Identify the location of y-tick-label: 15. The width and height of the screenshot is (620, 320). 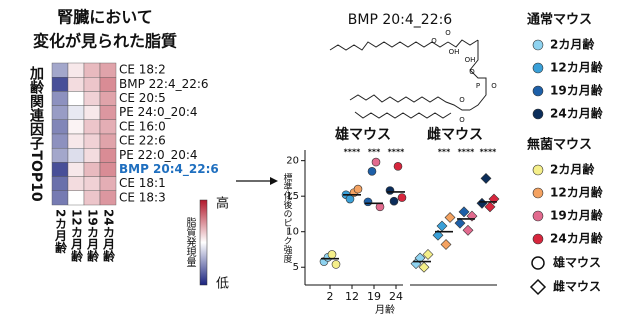
(292, 196).